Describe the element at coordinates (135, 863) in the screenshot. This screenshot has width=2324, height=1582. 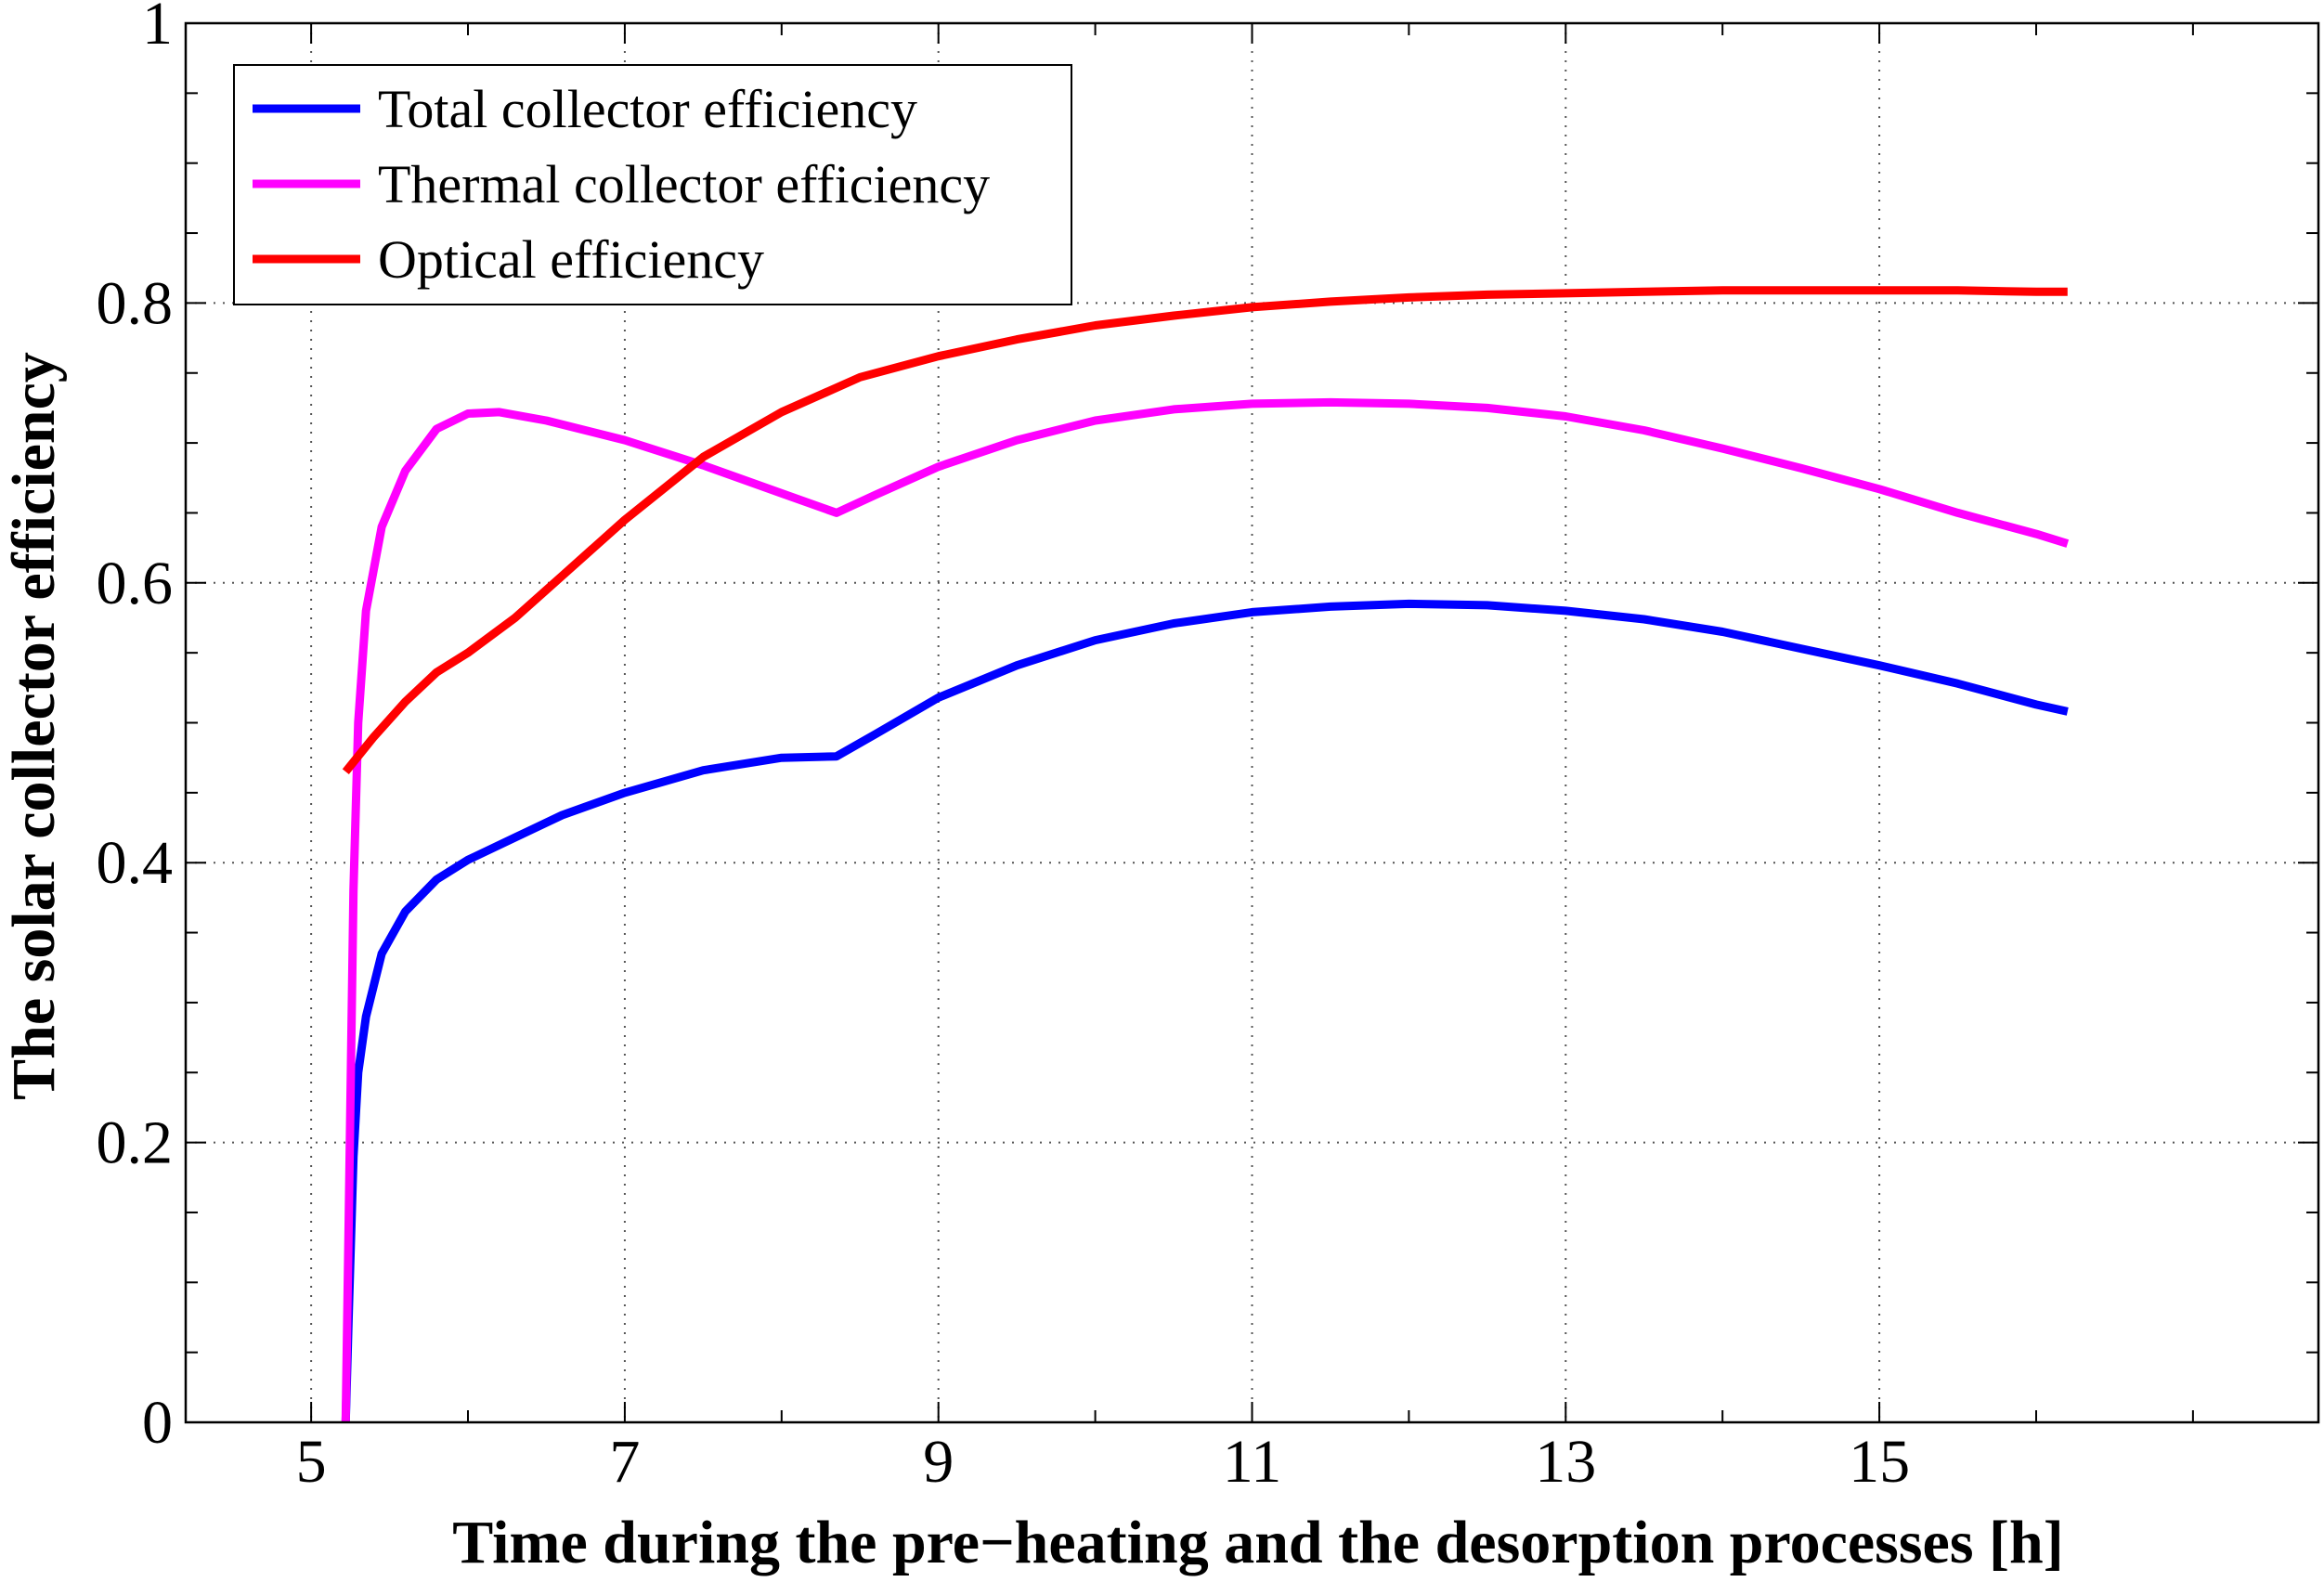
I see `y-tick-label-2: 0.4` at that location.